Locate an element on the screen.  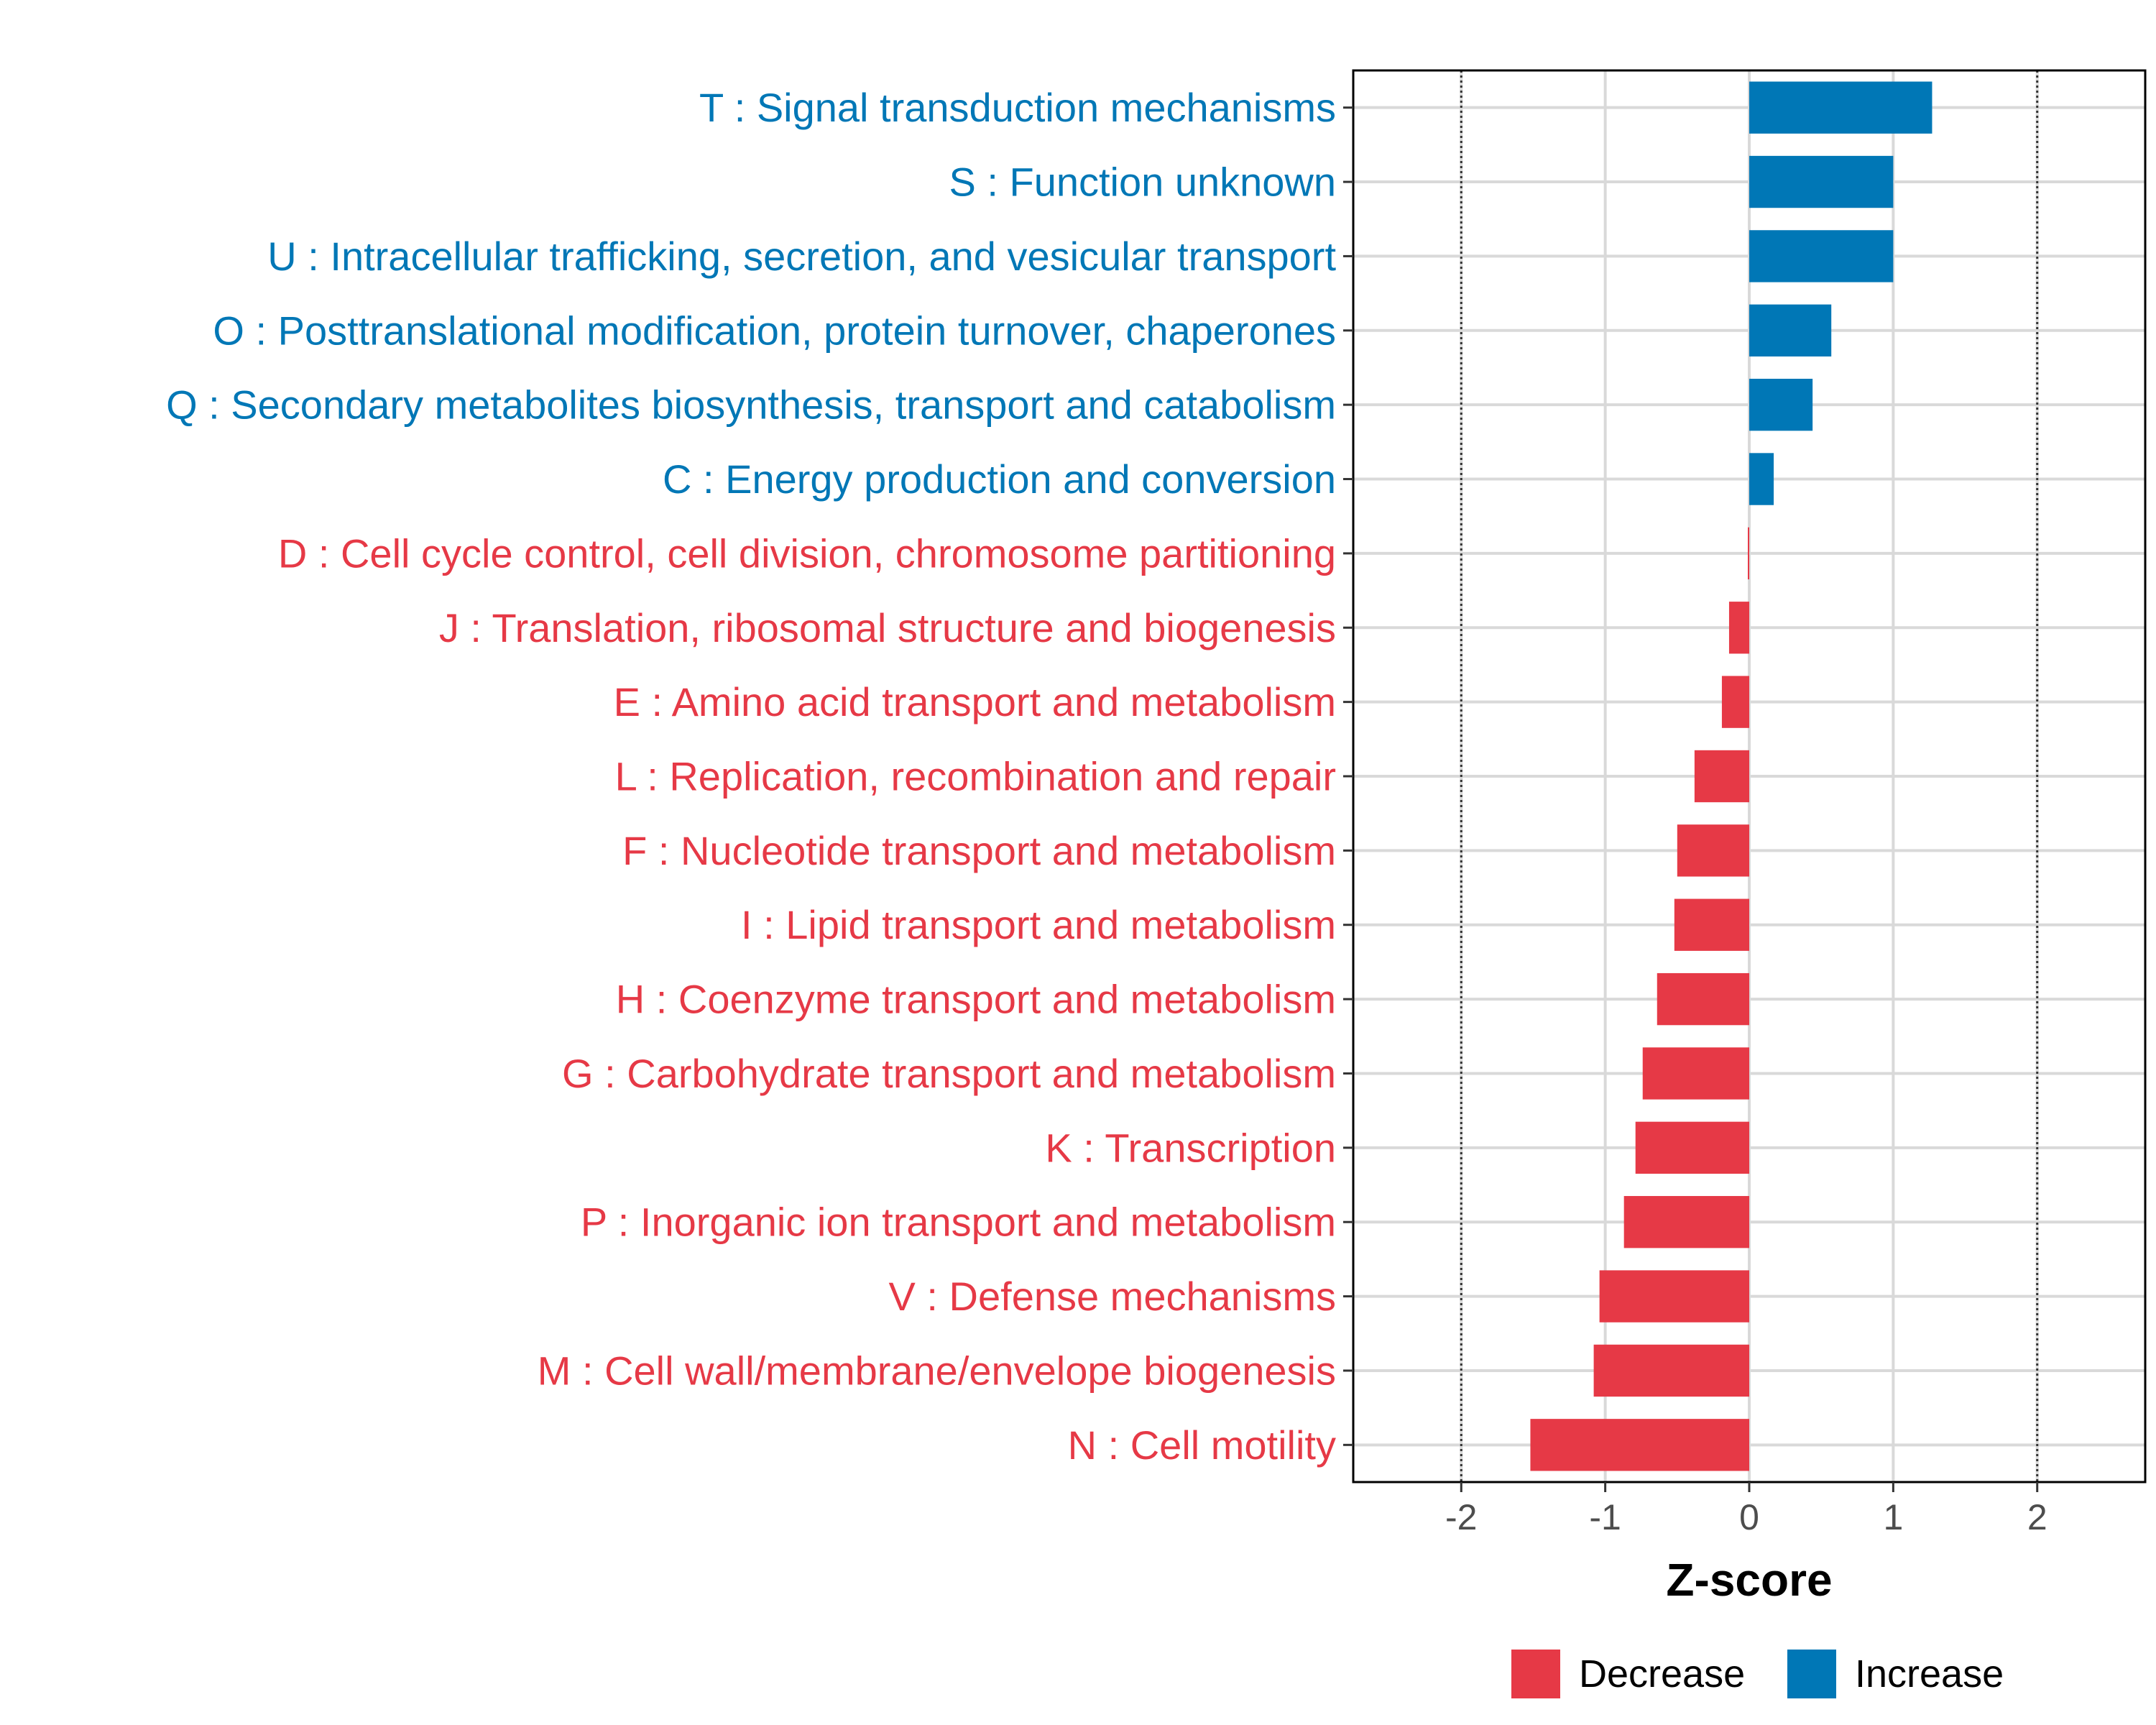
y-tick-label: I : Lipid transport and metabolism is located at coordinates (1038, 924).